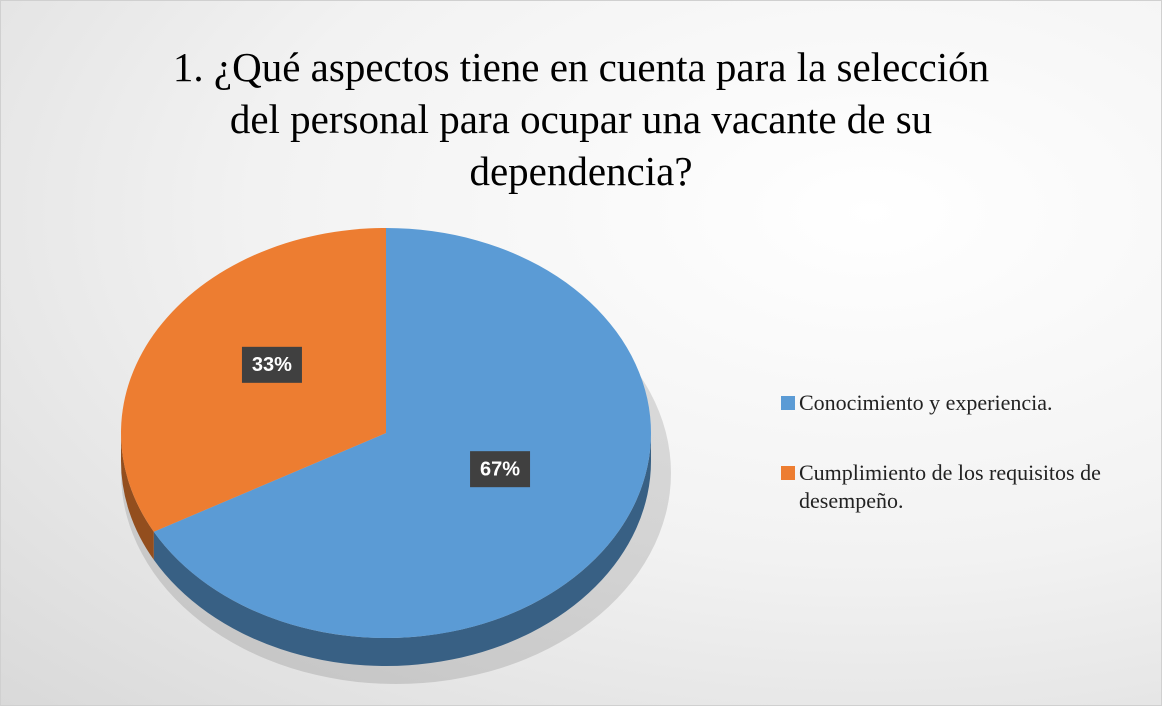  I want to click on value-label: 67%, so click(500, 469).